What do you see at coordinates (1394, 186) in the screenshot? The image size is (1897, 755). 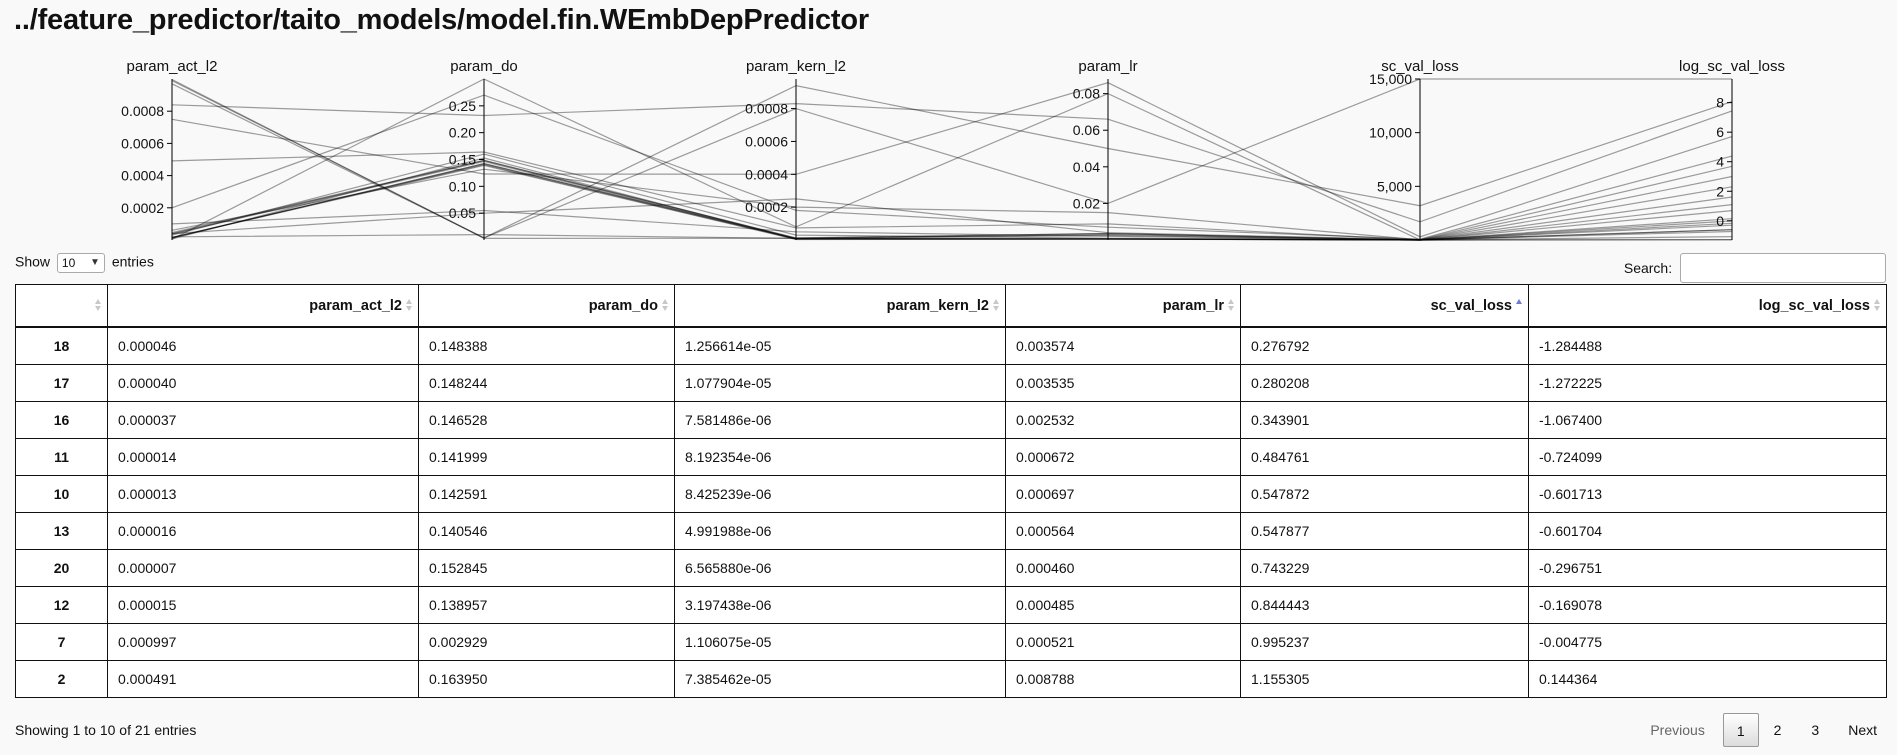 I see `tick-label: 5,000` at bounding box center [1394, 186].